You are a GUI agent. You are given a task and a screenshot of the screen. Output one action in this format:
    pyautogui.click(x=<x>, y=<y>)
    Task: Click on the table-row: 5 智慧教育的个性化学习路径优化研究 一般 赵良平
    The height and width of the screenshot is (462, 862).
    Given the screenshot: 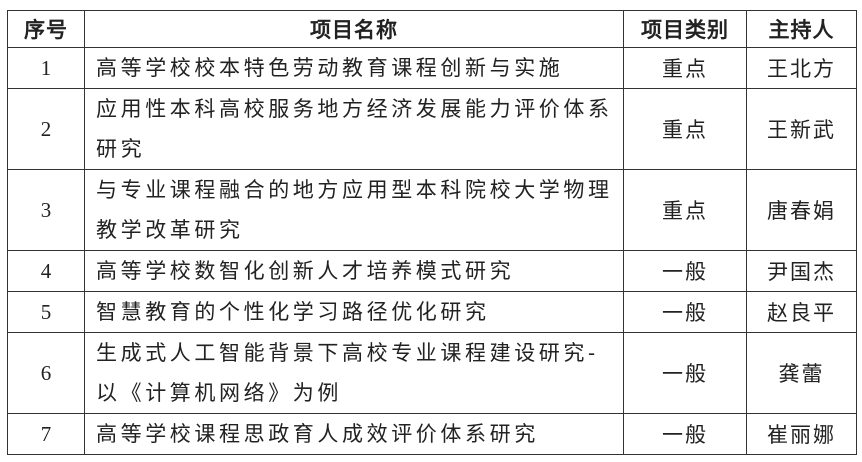 What is the action you would take?
    pyautogui.click(x=432, y=312)
    